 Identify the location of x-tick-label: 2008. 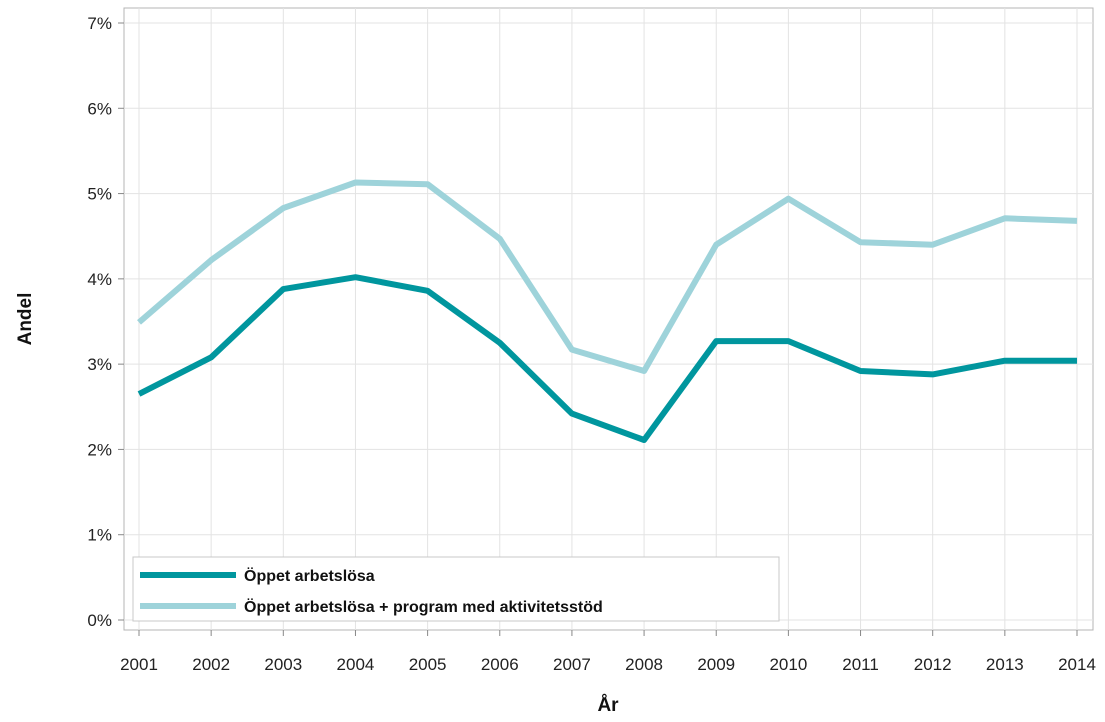
(644, 664).